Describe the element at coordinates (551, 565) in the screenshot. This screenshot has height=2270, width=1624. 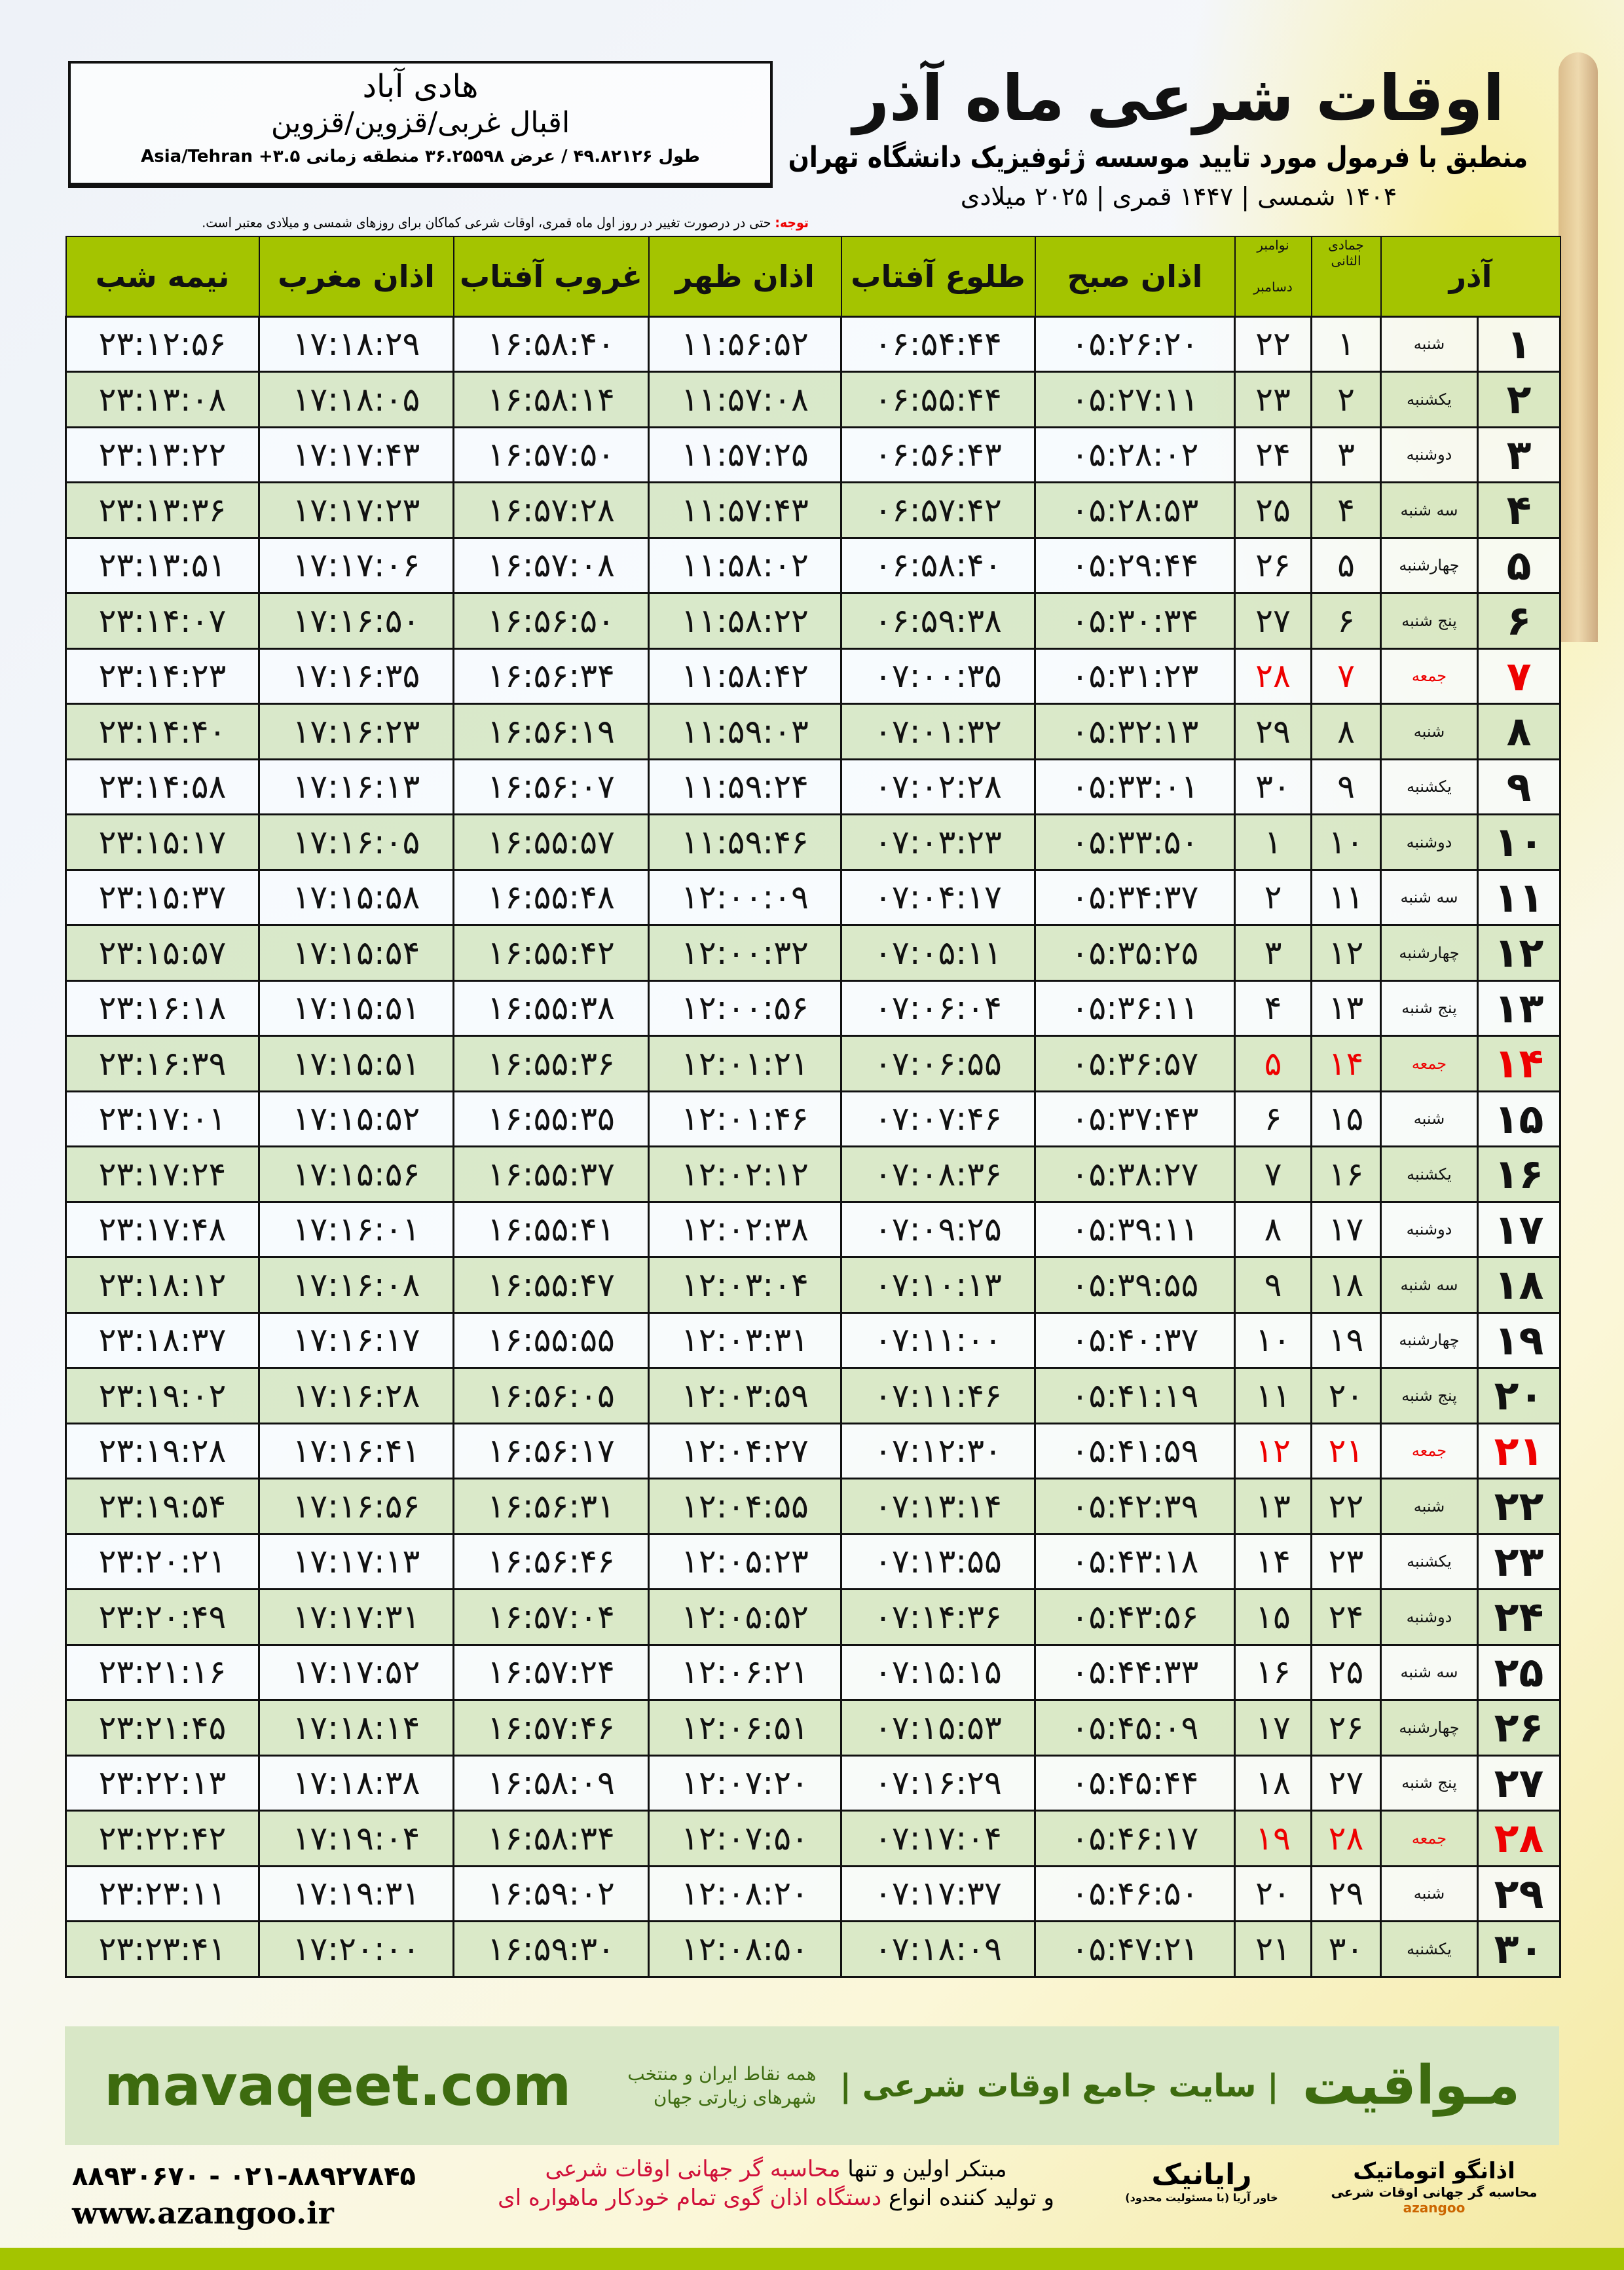
I see `cell-sunset: ۱۶:۵۷:۰۸` at that location.